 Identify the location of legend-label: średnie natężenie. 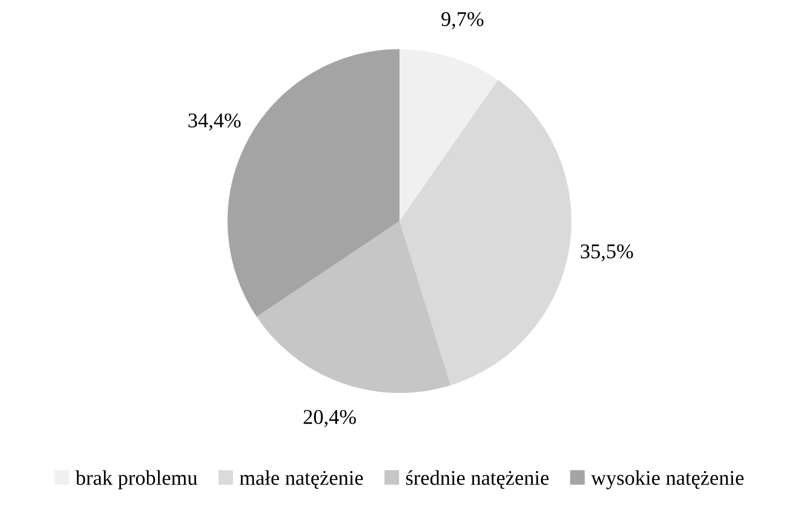
(477, 479).